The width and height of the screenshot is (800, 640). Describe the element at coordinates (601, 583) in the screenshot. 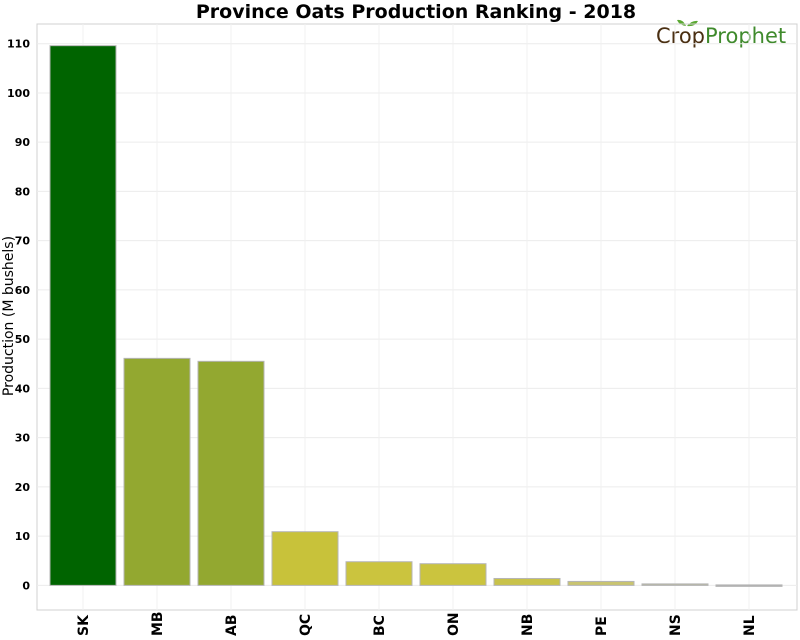

I see `bar-pe` at that location.